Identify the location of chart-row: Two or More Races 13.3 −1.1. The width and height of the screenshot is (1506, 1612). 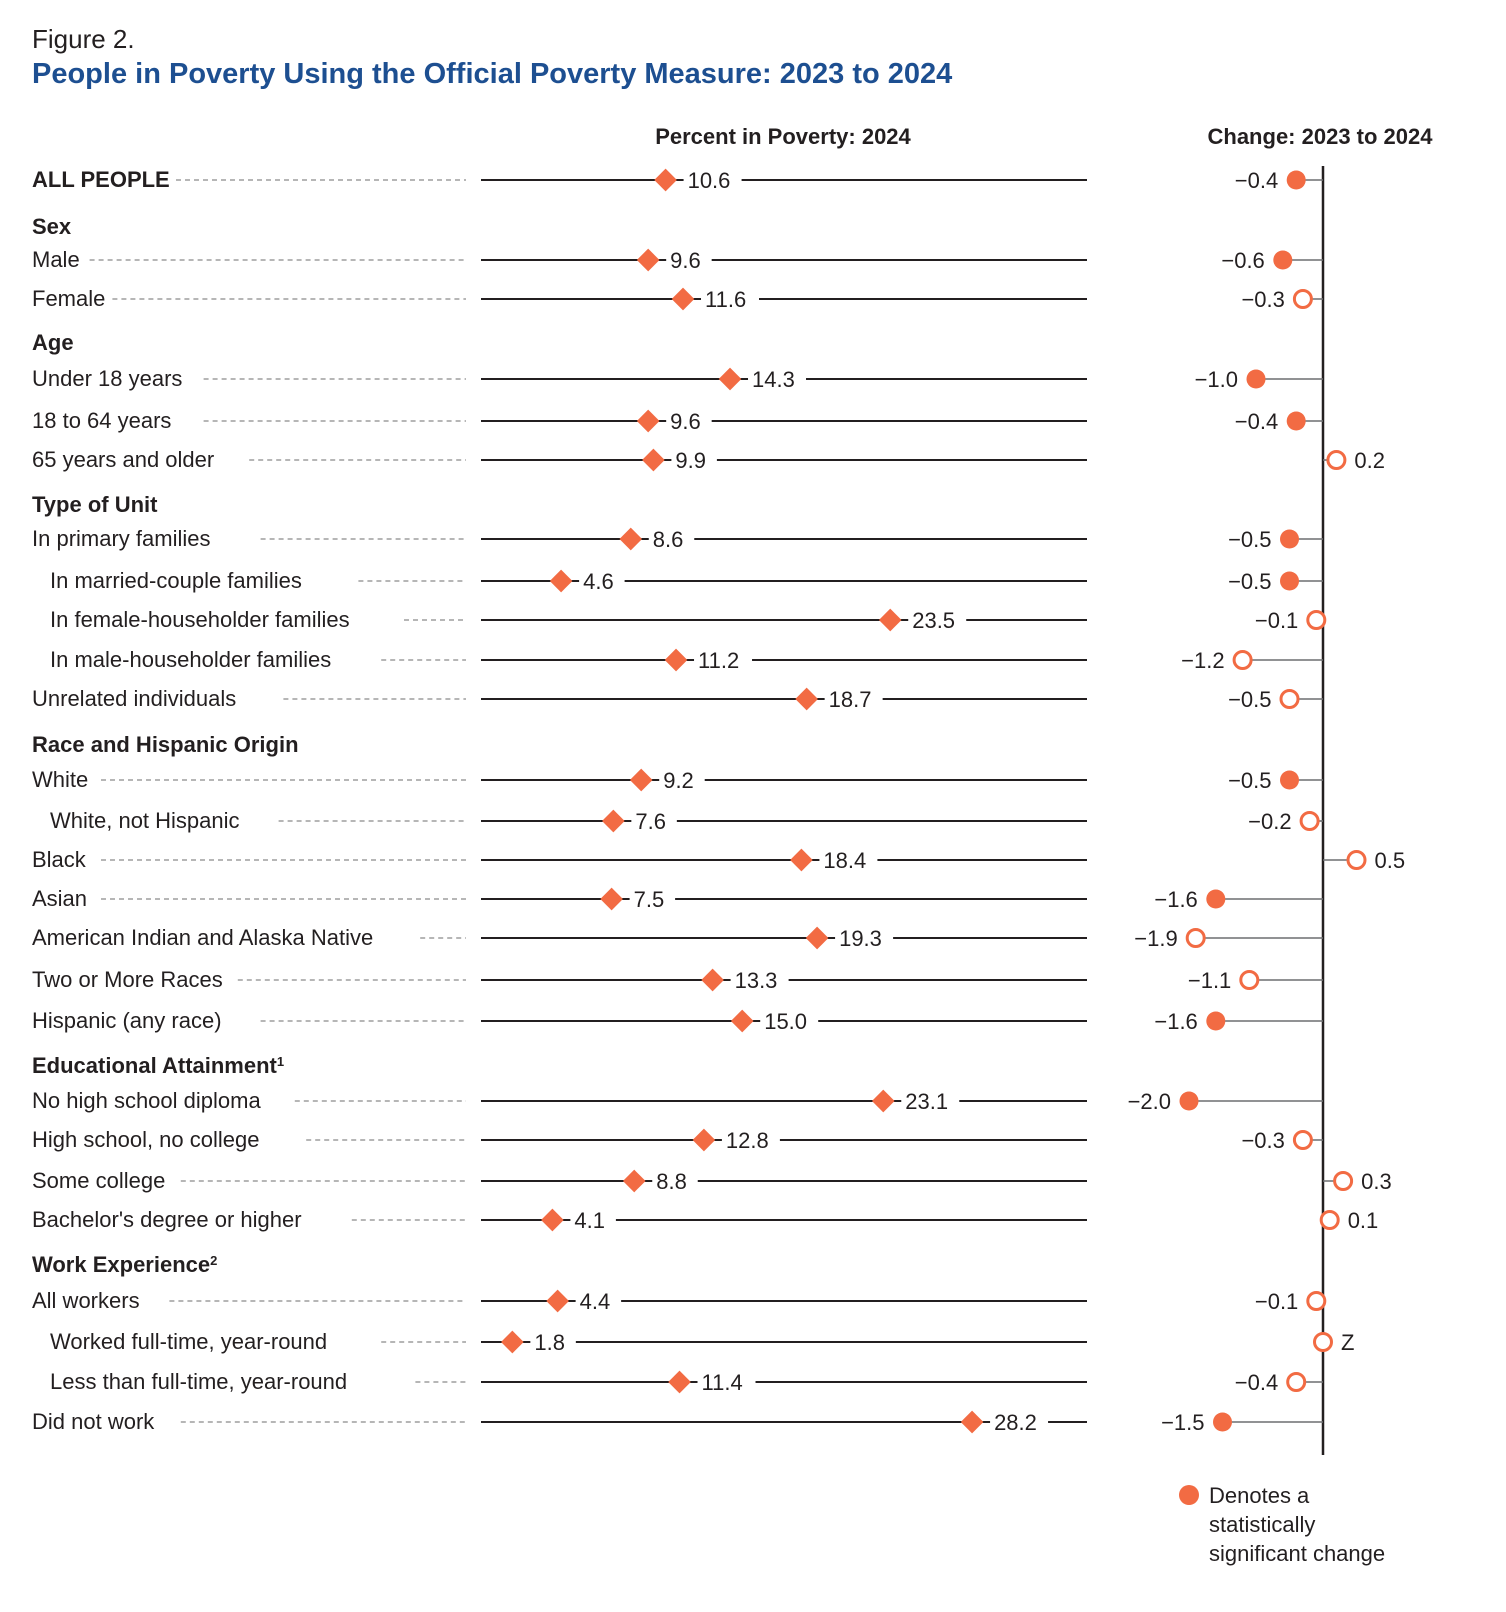
(677, 980).